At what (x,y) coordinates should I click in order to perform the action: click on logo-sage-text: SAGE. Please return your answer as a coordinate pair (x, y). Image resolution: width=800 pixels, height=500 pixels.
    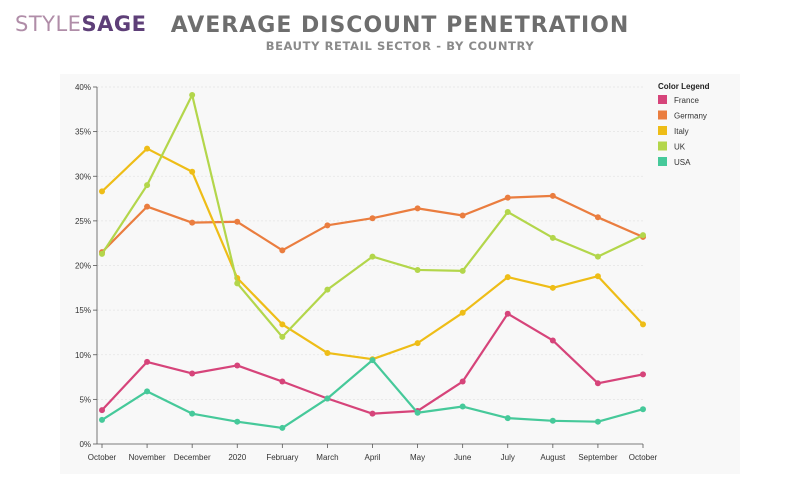
    Looking at the image, I should click on (114, 24).